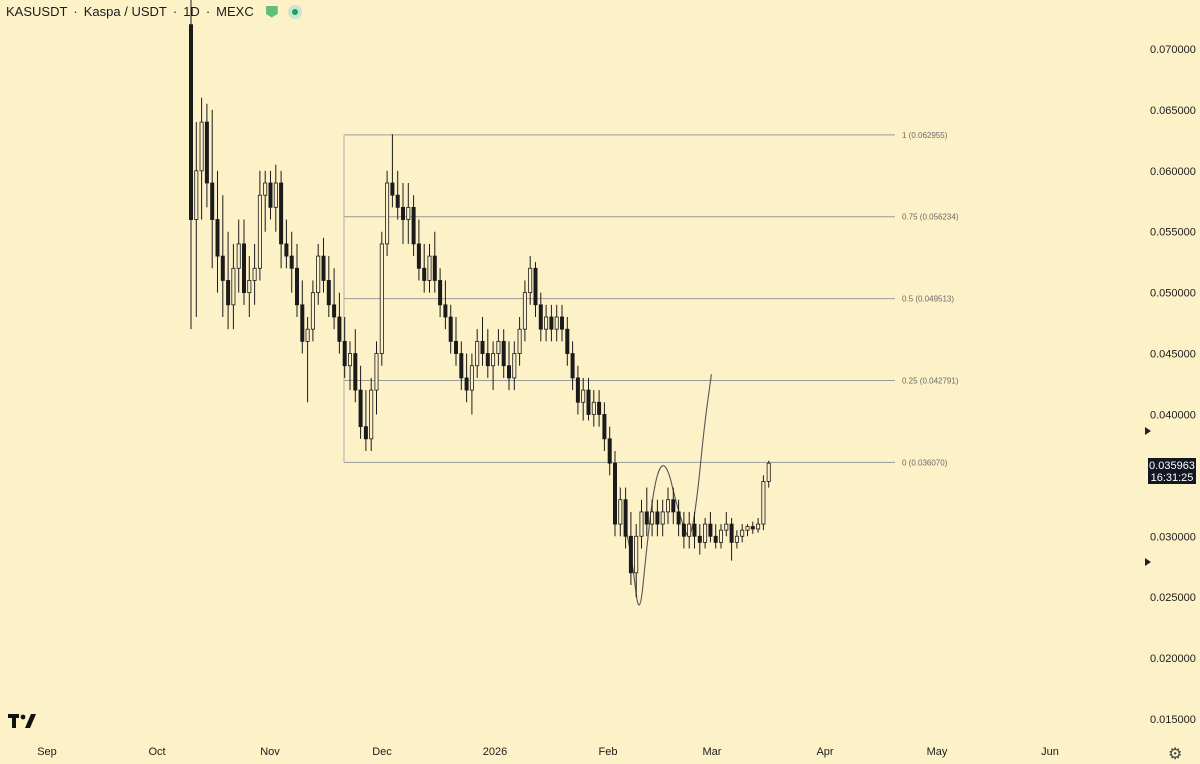 This screenshot has width=1200, height=764. I want to click on price-tick-label: 0.020000, so click(1173, 659).